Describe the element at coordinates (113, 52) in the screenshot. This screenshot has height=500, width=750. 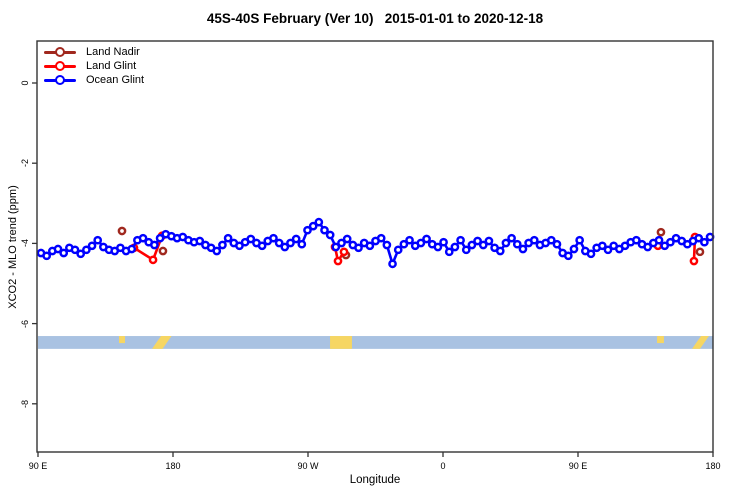
I see `legend-label: Land Nadir` at that location.